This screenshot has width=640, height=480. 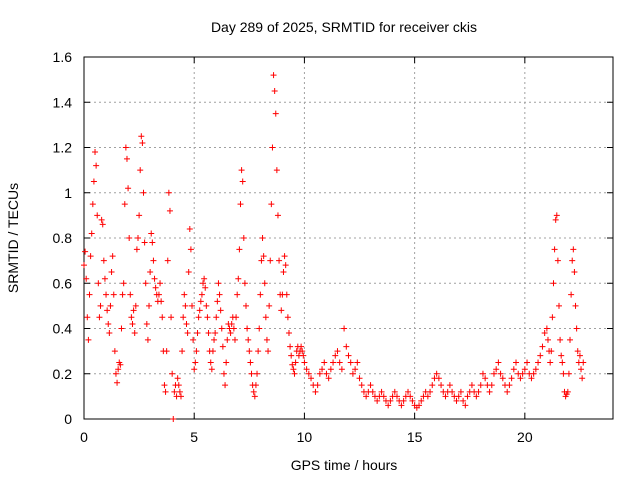 I want to click on y-tick-label: 1.2, so click(x=63, y=148).